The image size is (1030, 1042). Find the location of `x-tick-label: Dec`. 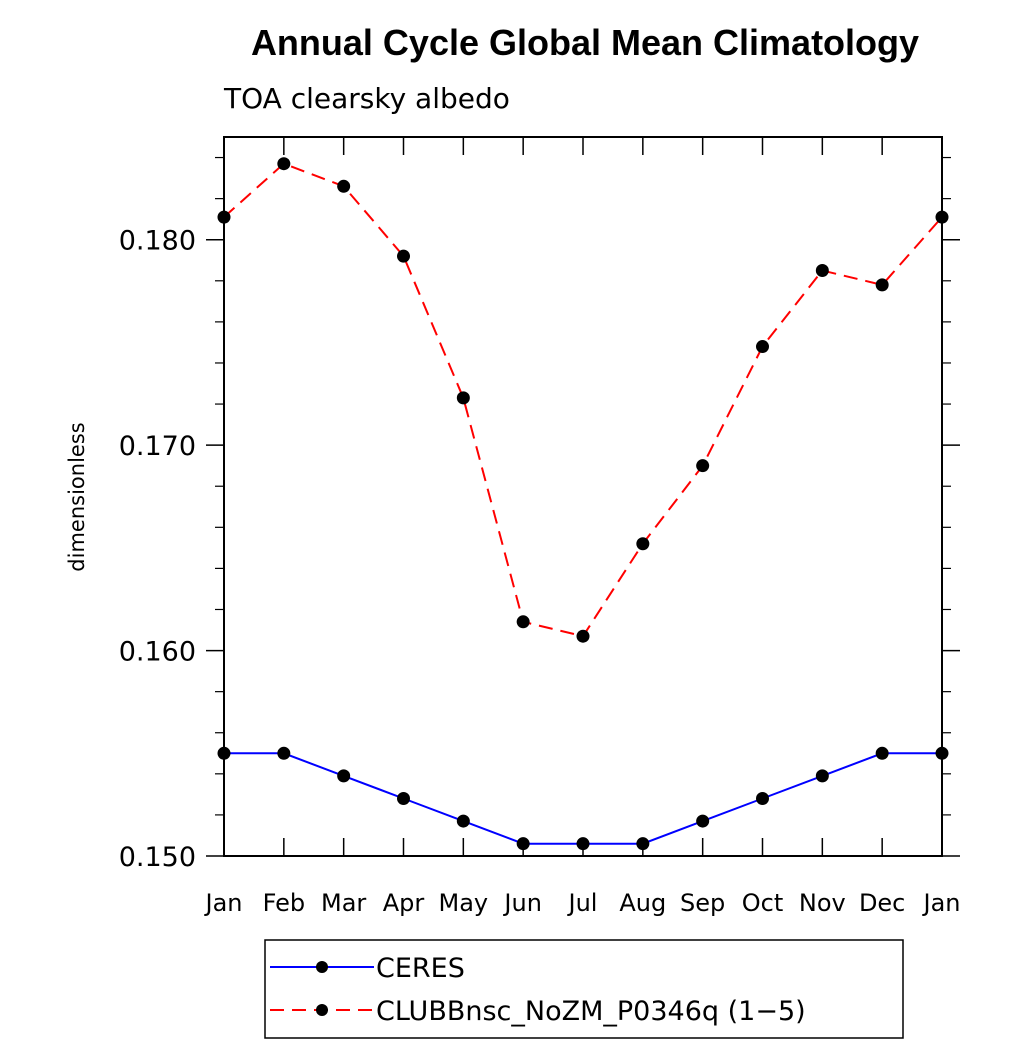

x-tick-label: Dec is located at coordinates (882, 903).